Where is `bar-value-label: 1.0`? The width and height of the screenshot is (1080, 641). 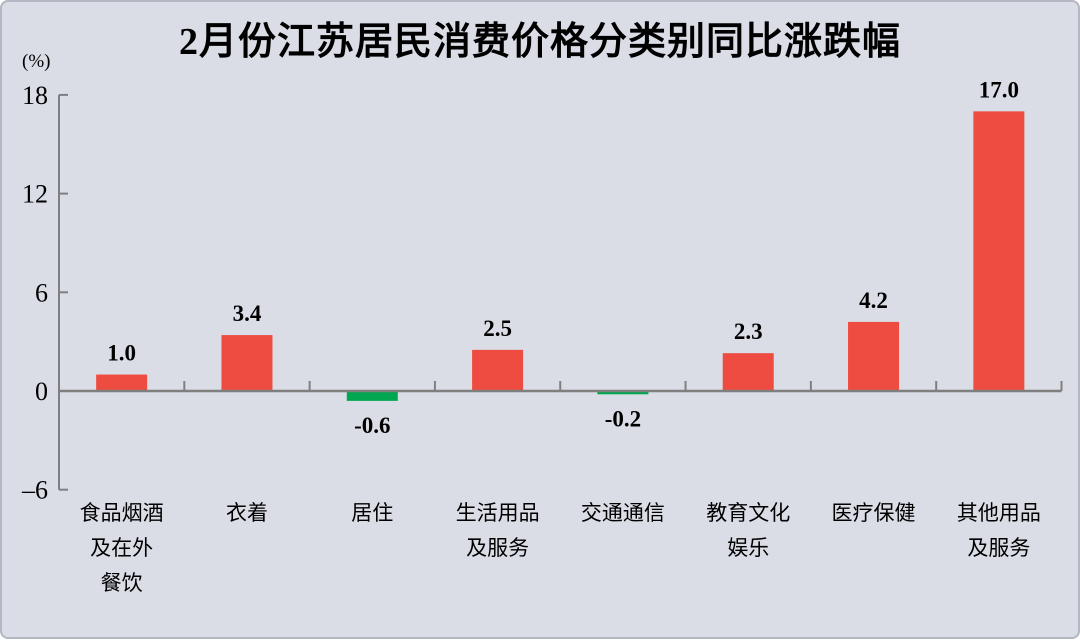
bar-value-label: 1.0 is located at coordinates (121, 353).